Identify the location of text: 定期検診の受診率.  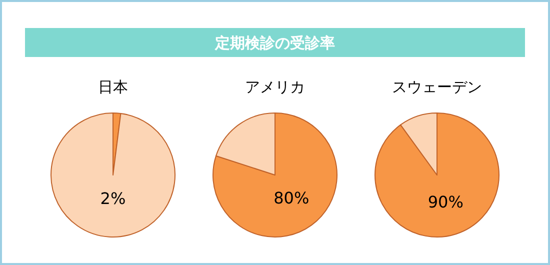
(274, 43).